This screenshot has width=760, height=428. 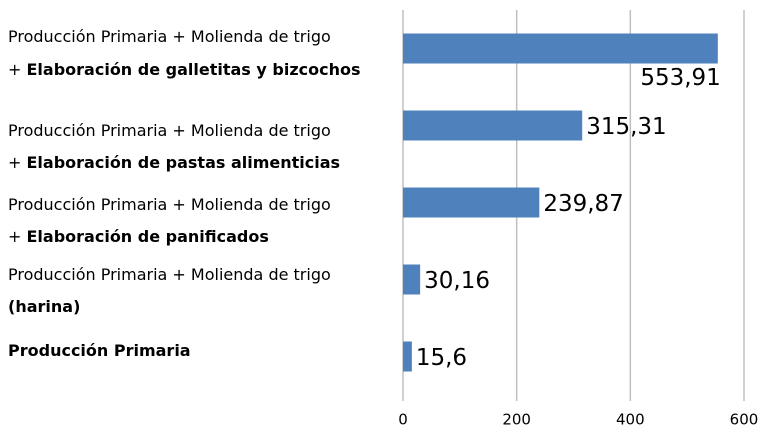 What do you see at coordinates (184, 162) in the screenshot?
I see `category-label-part: Elaboración de pastas alimenticias` at bounding box center [184, 162].